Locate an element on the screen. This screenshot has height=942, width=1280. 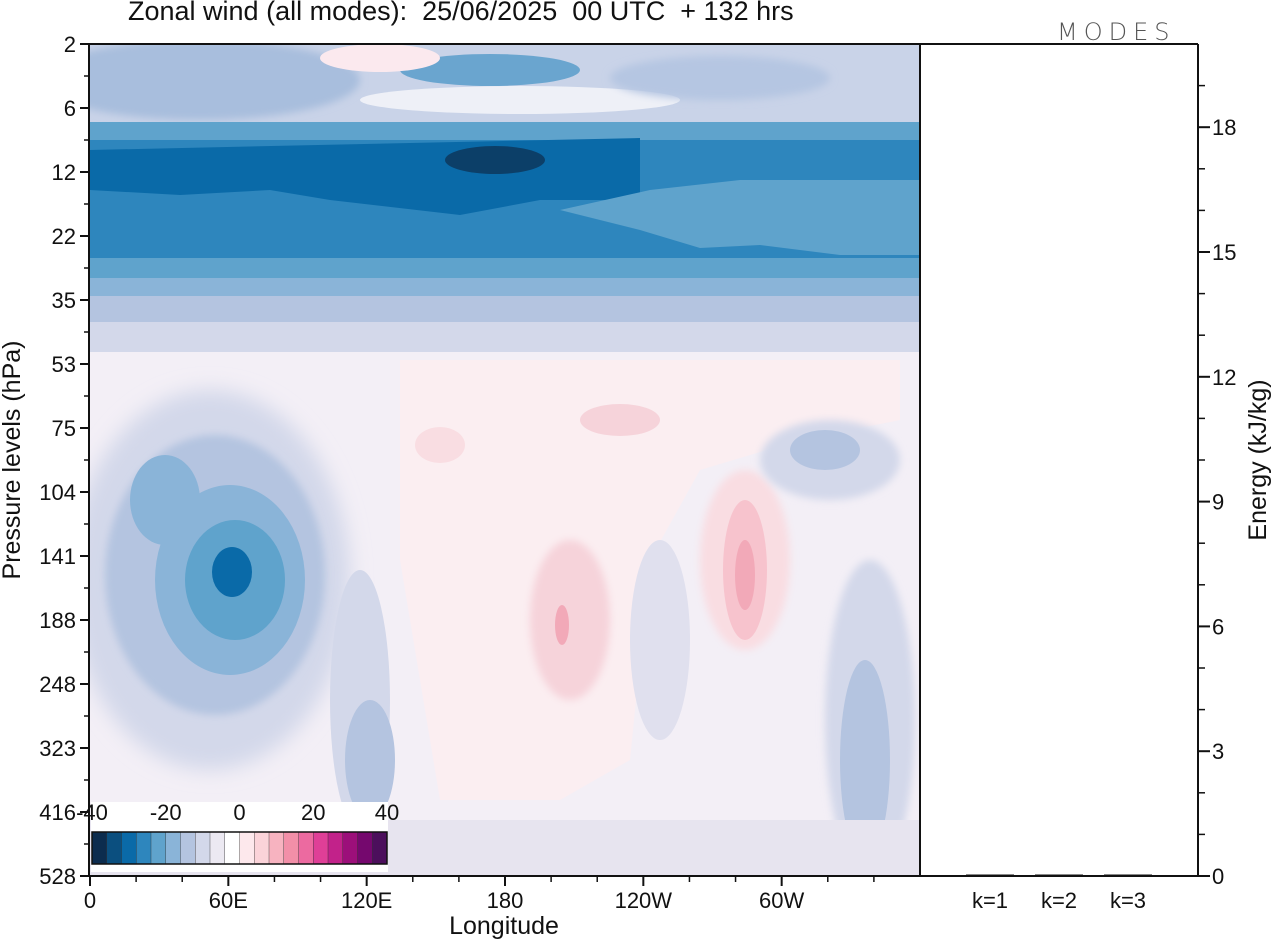
x-tick-label: 180 is located at coordinates (505, 900).